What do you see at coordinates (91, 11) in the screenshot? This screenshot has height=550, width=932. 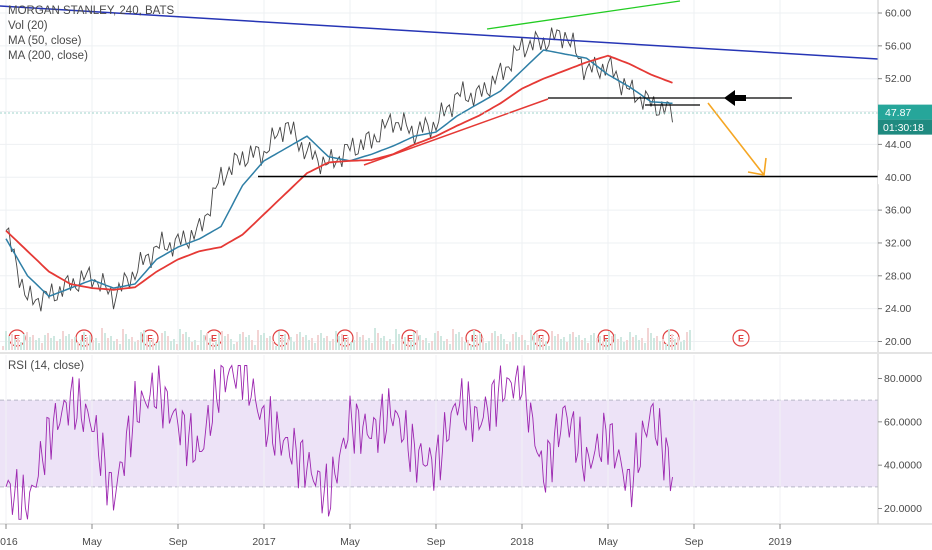 I see `symbol-title: MORGAN STANLEY, 240, BATS` at bounding box center [91, 11].